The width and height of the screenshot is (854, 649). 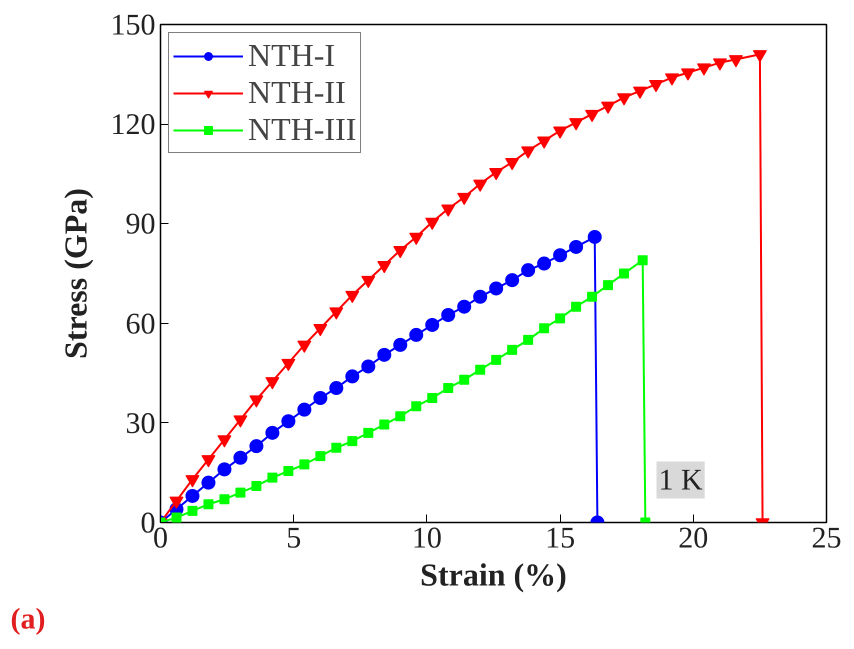 What do you see at coordinates (141, 423) in the screenshot?
I see `y-tick-label: 30` at bounding box center [141, 423].